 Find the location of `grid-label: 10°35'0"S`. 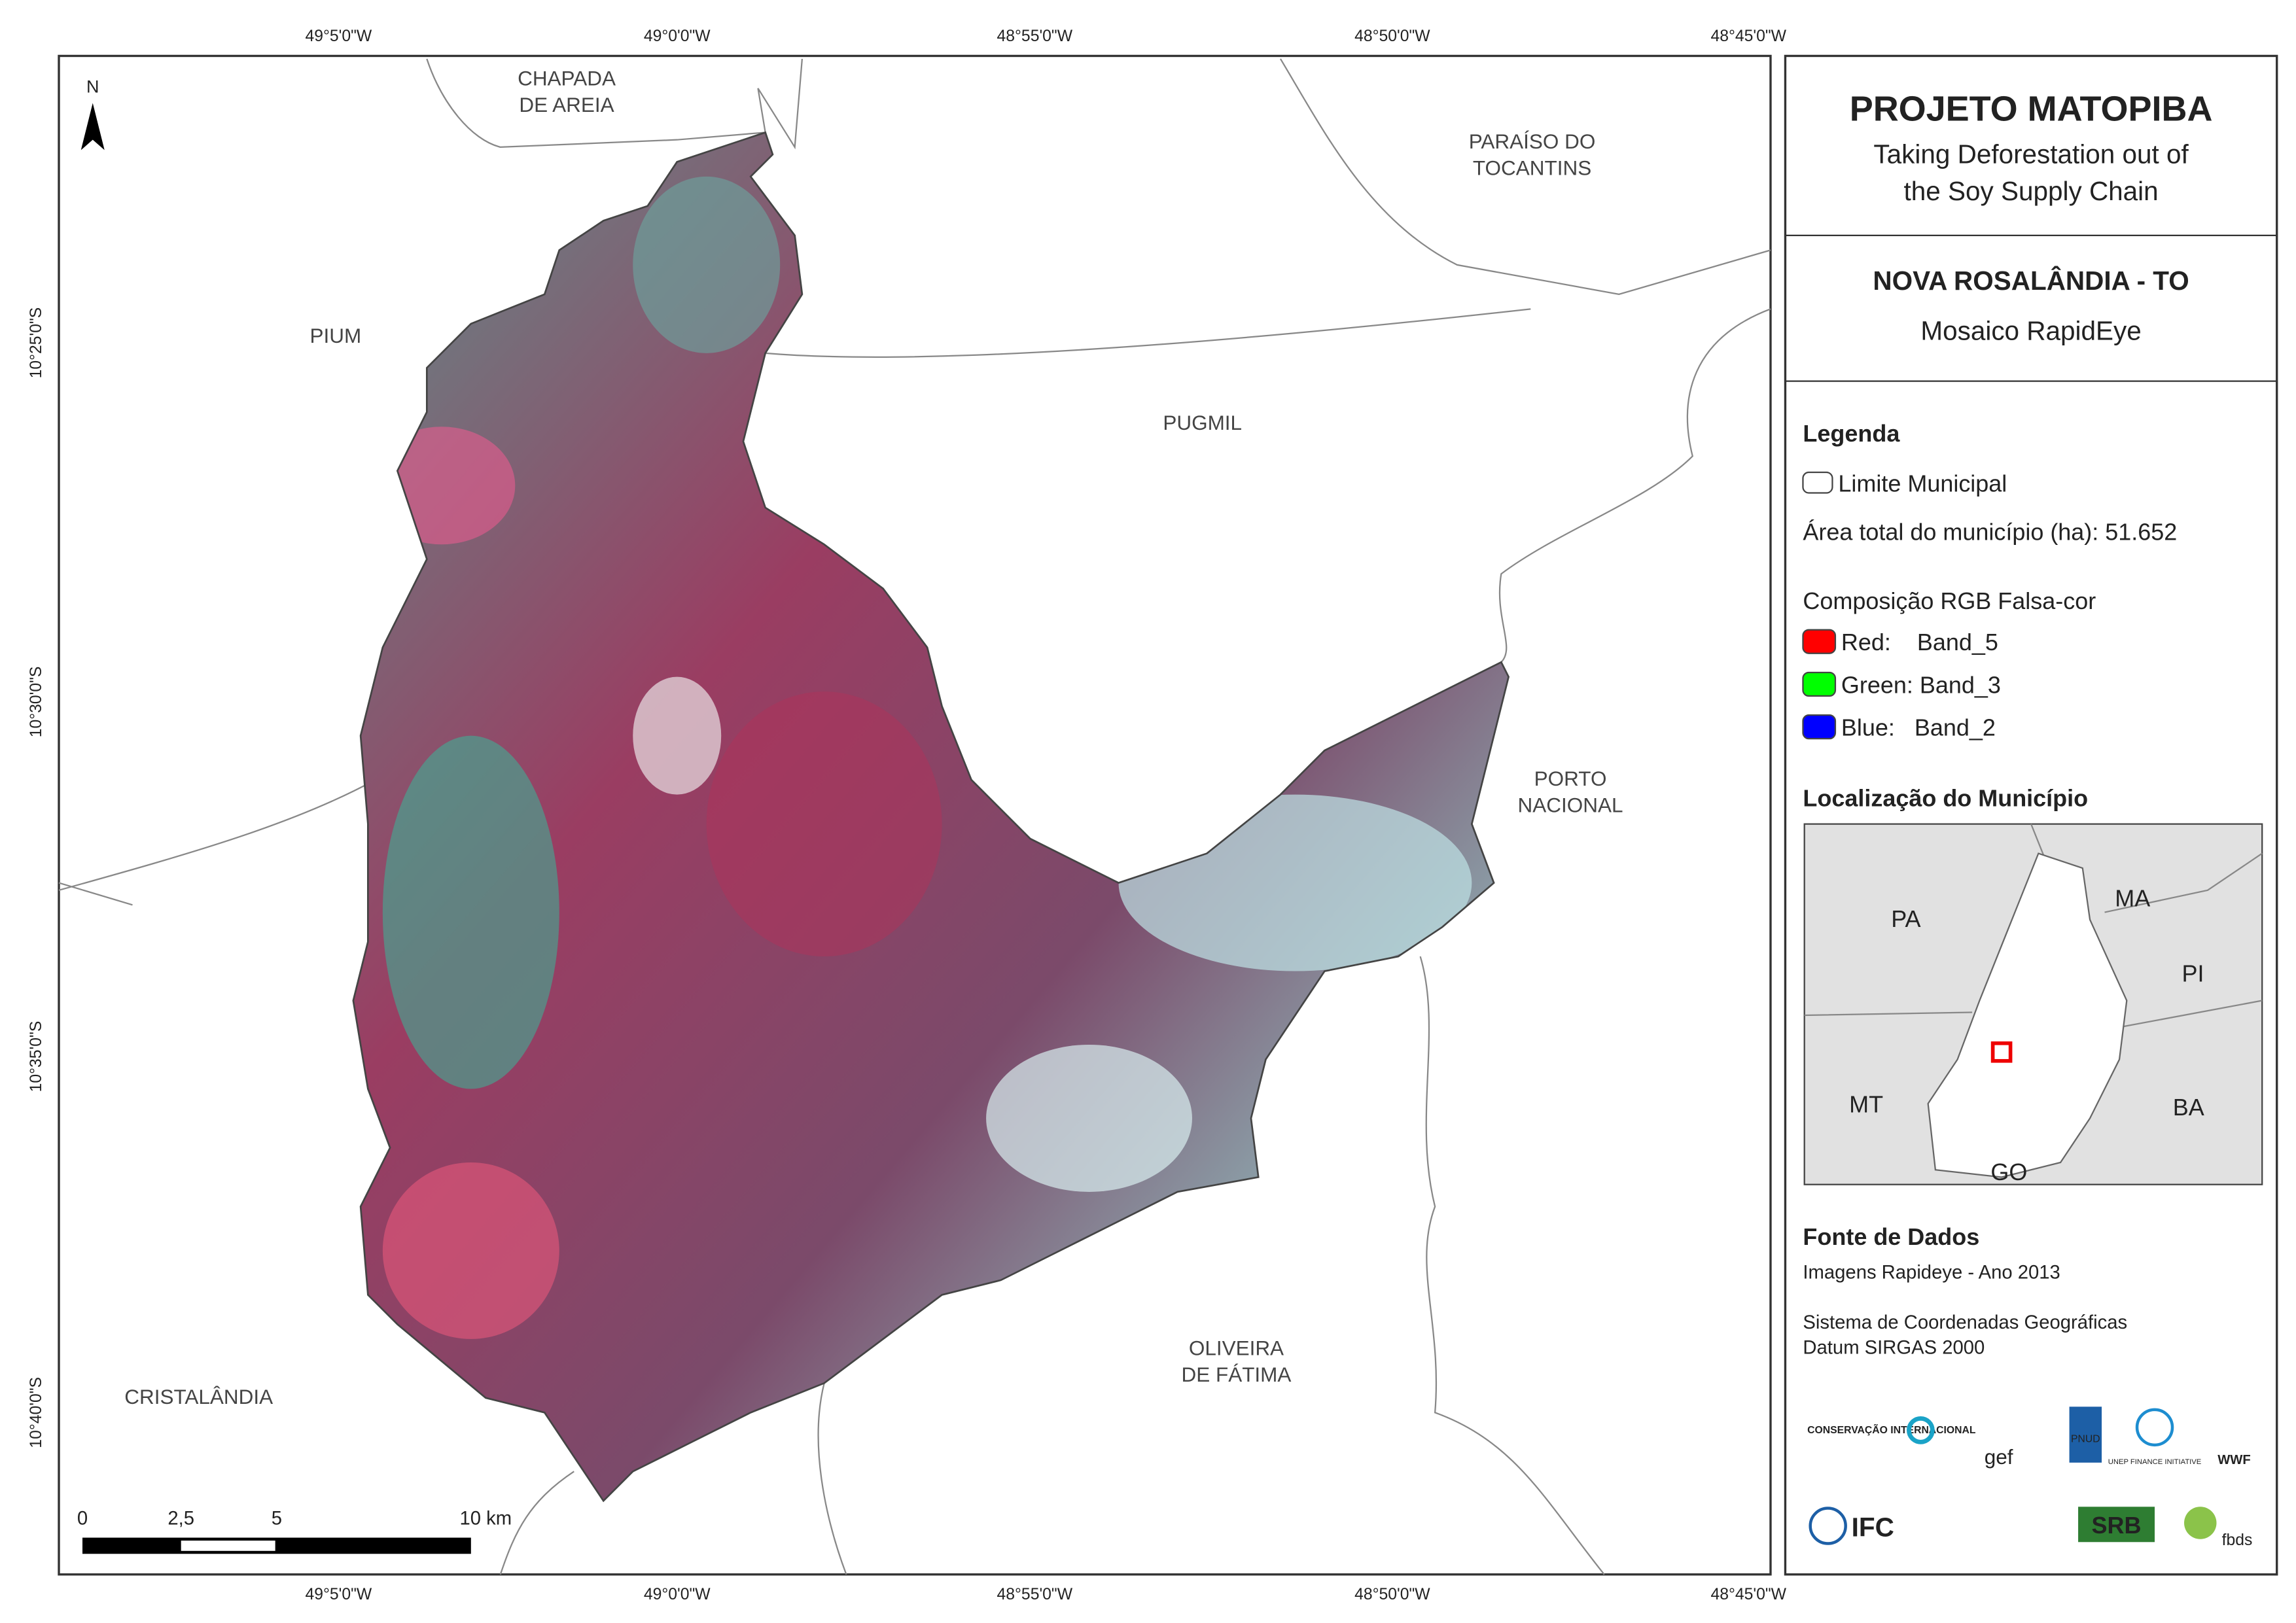

grid-label: 10°35'0"S is located at coordinates (36, 1056).